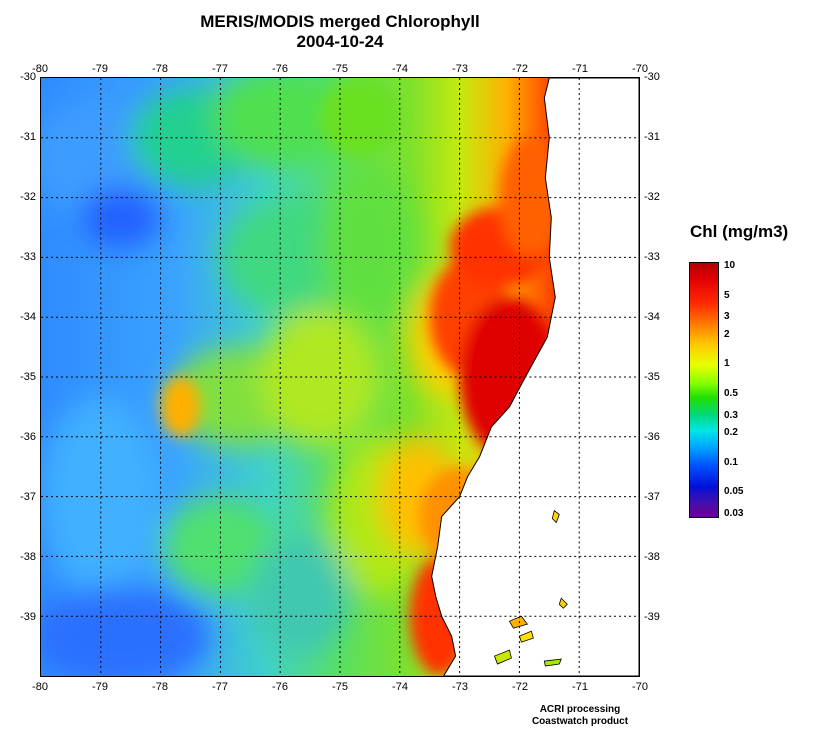  I want to click on credit-product: Coastwatch product, so click(580, 721).